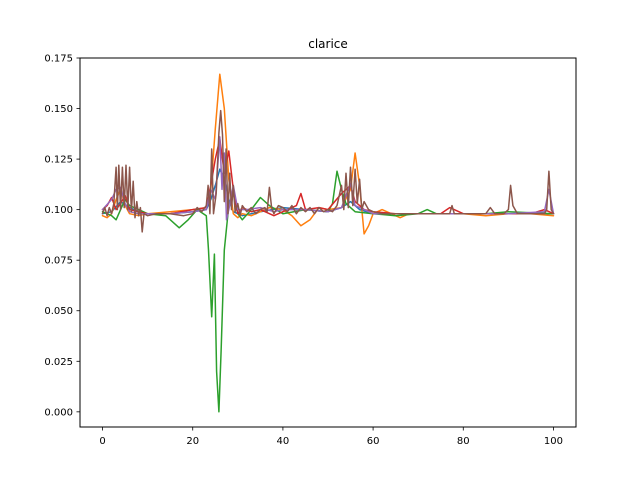  I want to click on y-tick-label: 0.025, so click(58, 362).